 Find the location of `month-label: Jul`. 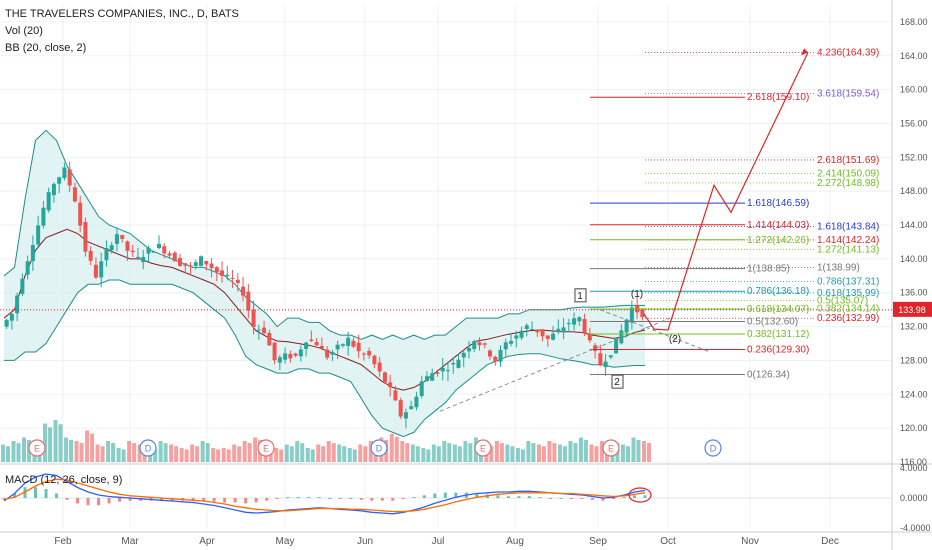

month-label: Jul is located at coordinates (438, 541).